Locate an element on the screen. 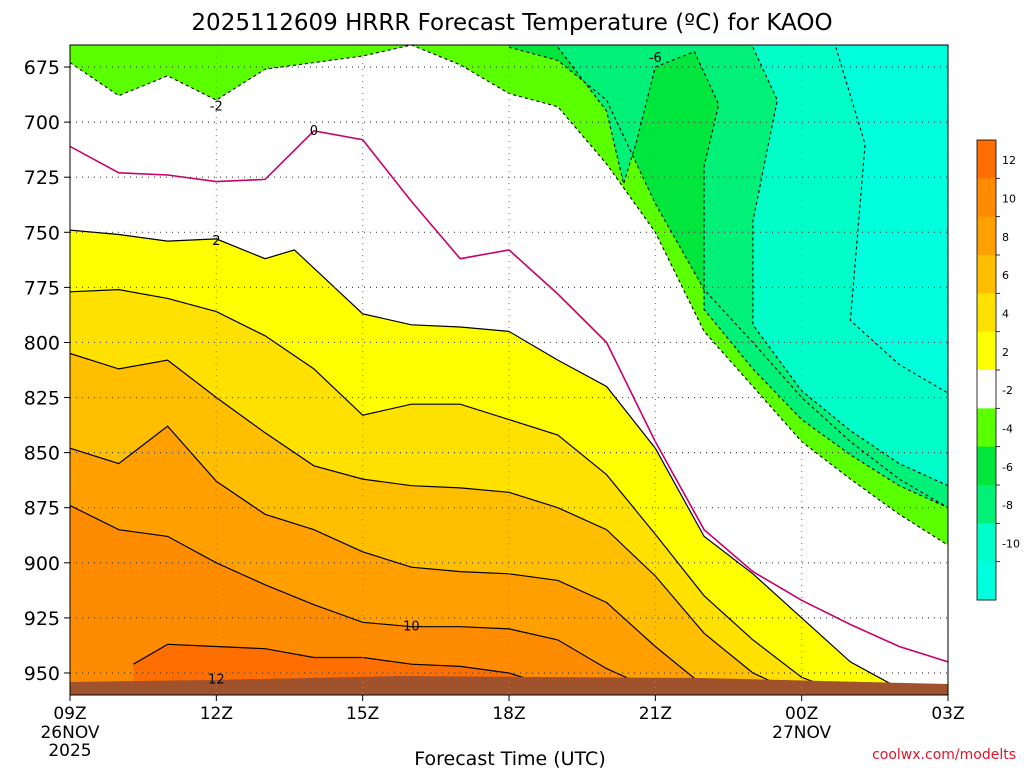 The image size is (1024, 768). colorbar-label: -4 is located at coordinates (1007, 429).